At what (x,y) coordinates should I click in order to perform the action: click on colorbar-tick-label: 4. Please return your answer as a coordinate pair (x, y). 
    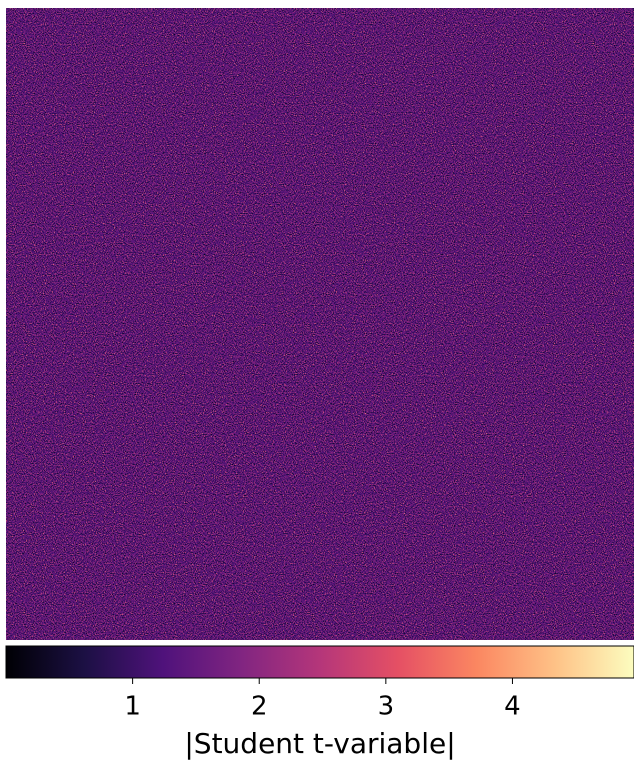
    Looking at the image, I should click on (512, 707).